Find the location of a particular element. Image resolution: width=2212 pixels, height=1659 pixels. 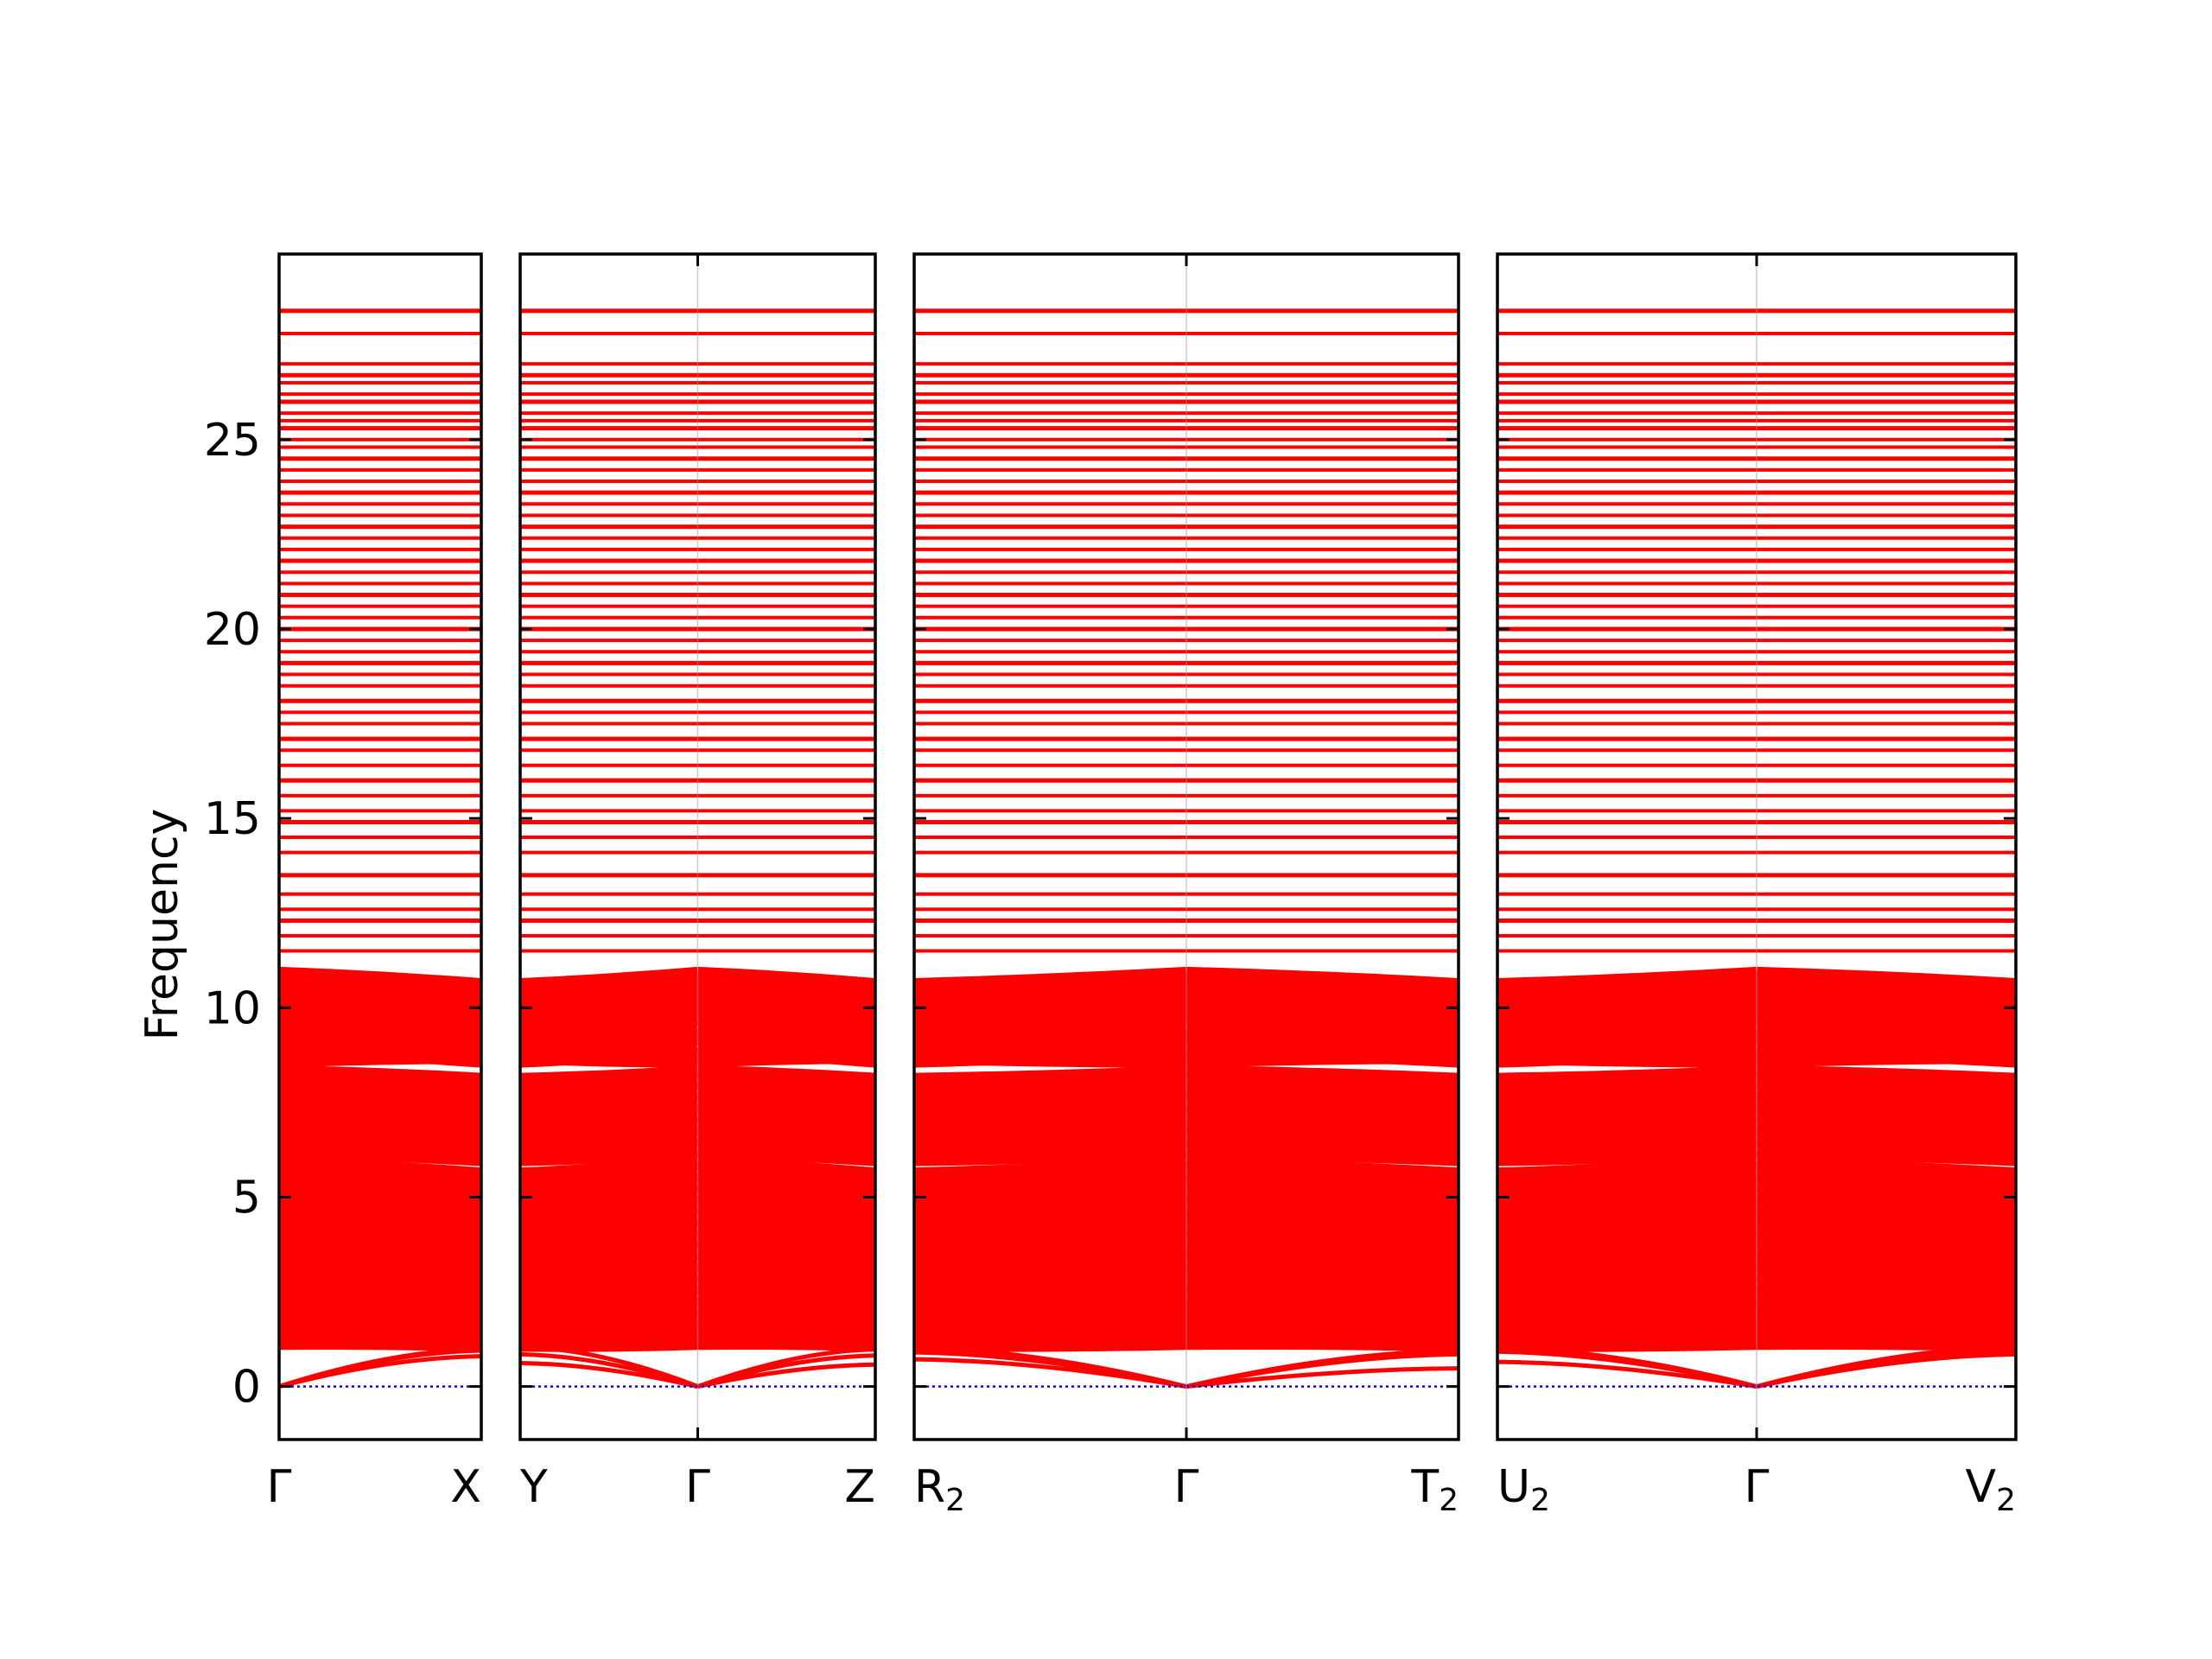

k-point-label: V2 is located at coordinates (1991, 1489).